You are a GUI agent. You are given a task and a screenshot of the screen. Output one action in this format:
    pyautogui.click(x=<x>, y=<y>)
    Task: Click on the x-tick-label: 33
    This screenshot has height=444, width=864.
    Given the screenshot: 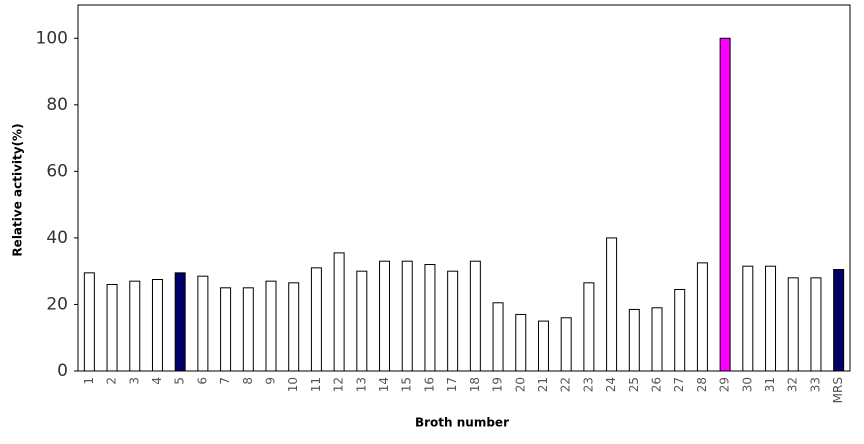 What is the action you would take?
    pyautogui.click(x=815, y=384)
    